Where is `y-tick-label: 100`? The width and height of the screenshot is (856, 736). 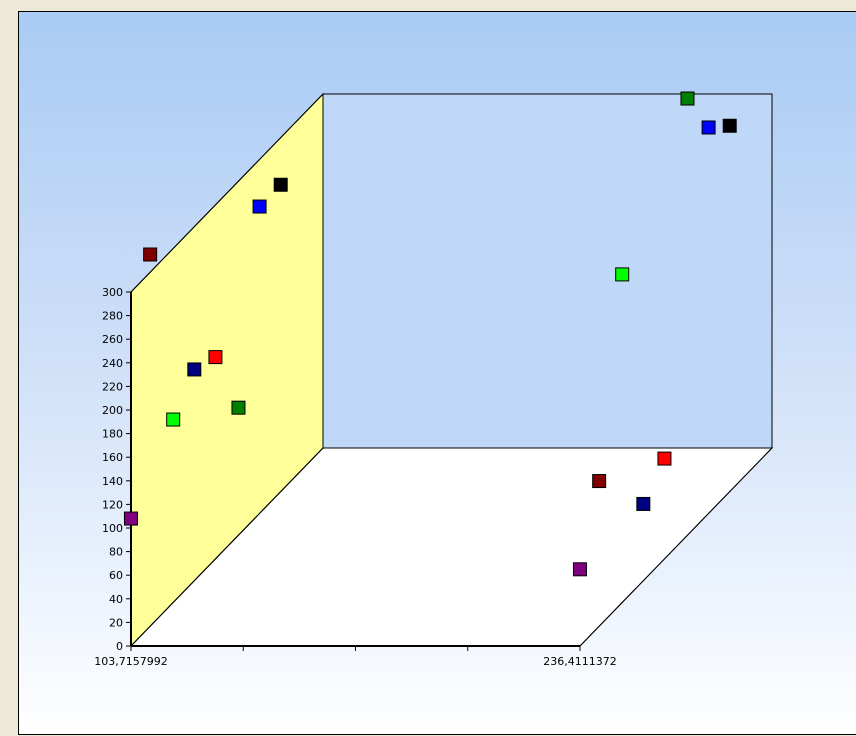 y-tick-label: 100 is located at coordinates (112, 528).